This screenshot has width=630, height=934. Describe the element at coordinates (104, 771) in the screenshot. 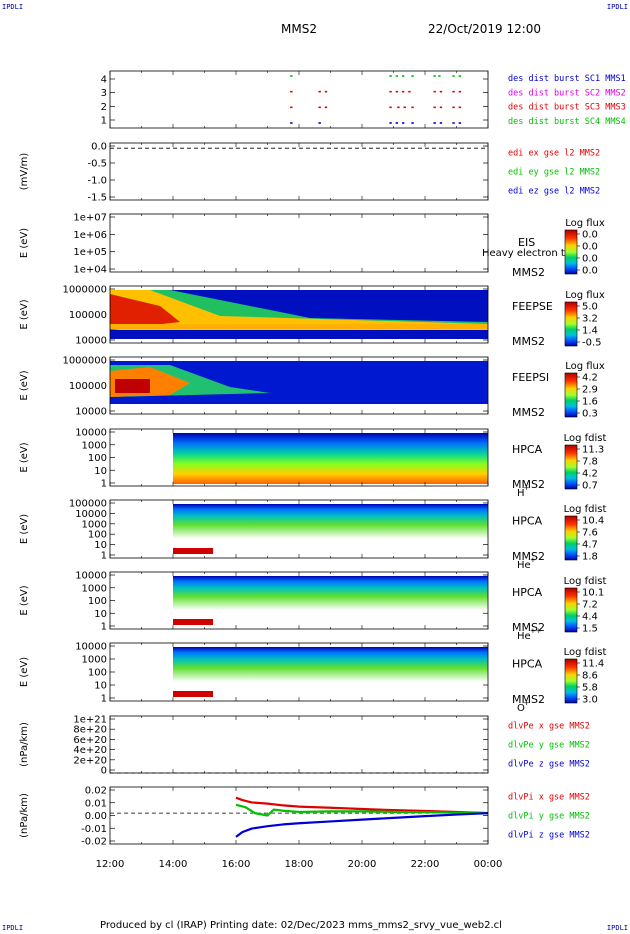

I see `y-tick-label: 0` at that location.